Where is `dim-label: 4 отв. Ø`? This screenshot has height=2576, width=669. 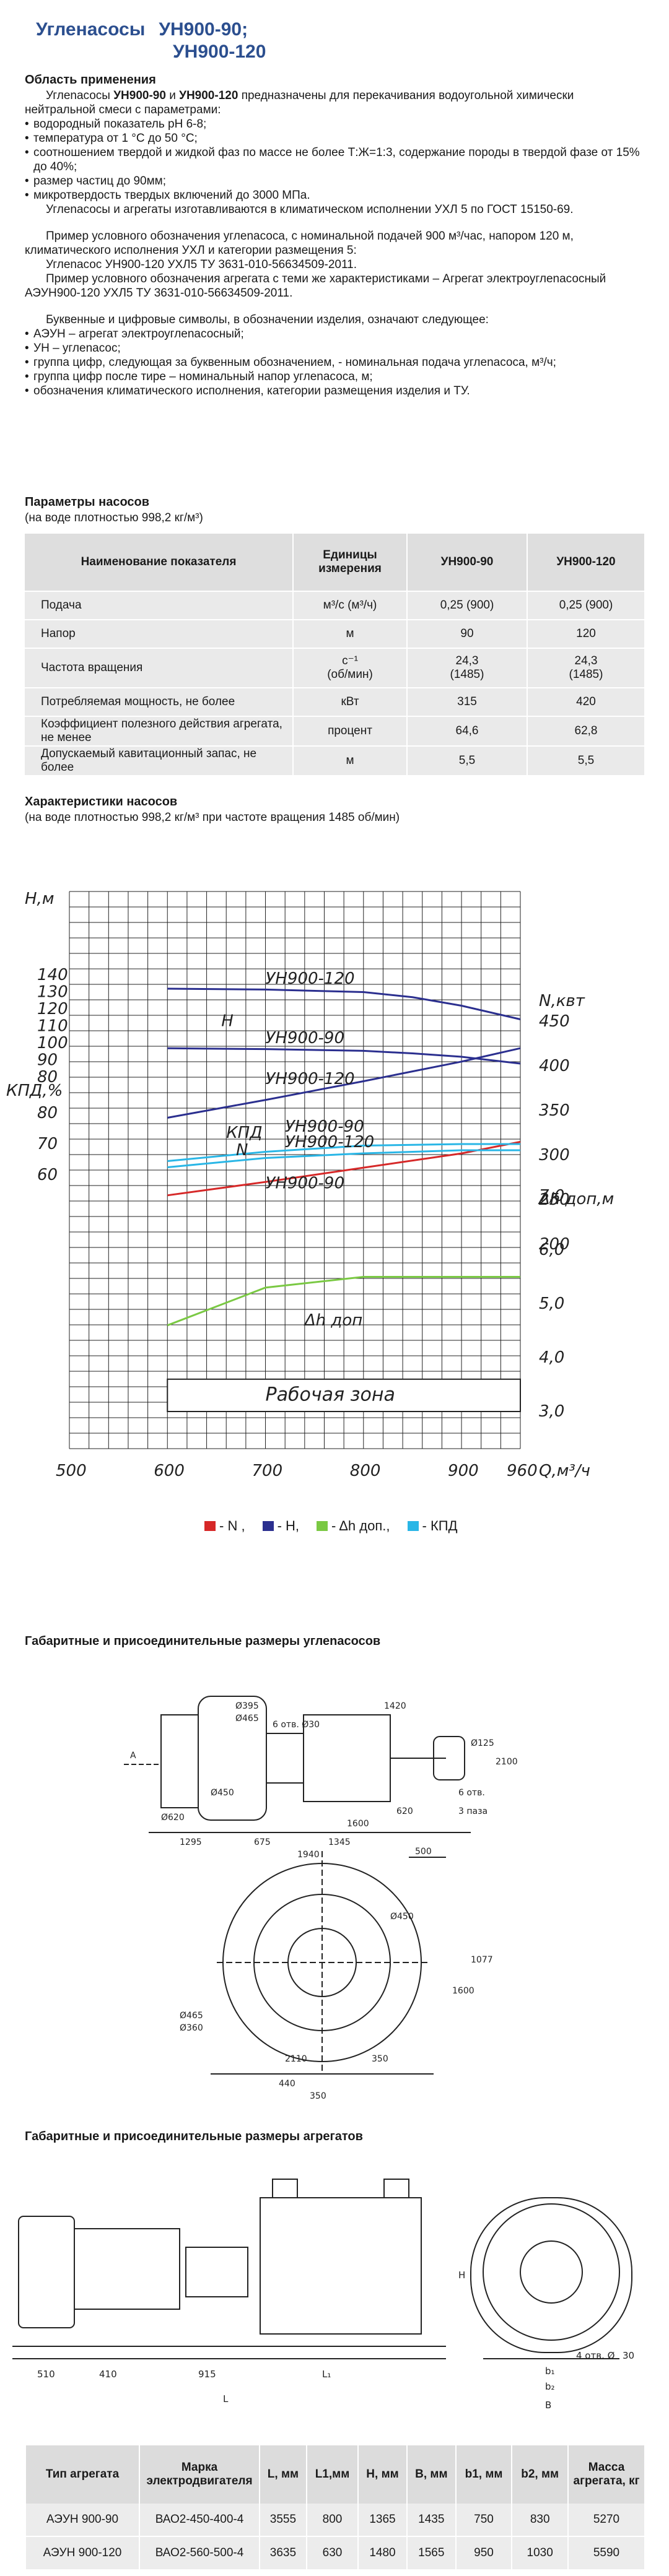 dim-label: 4 отв. Ø is located at coordinates (595, 2355).